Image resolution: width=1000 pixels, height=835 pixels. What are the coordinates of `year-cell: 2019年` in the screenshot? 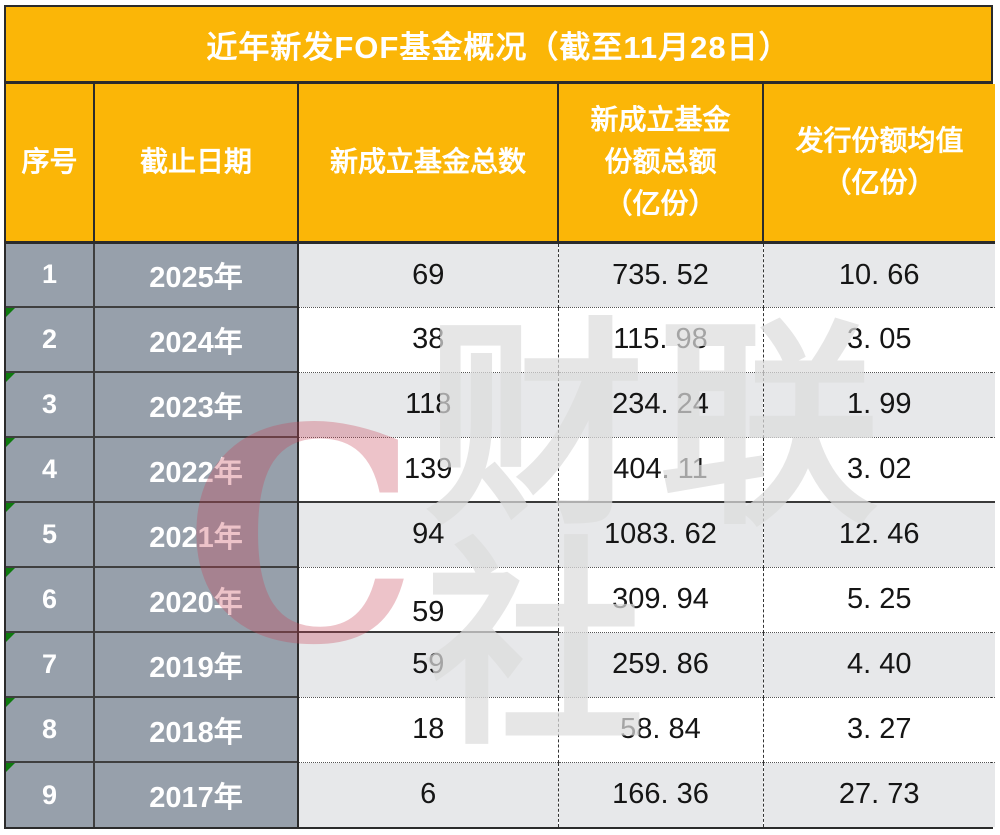 It's located at (195, 664).